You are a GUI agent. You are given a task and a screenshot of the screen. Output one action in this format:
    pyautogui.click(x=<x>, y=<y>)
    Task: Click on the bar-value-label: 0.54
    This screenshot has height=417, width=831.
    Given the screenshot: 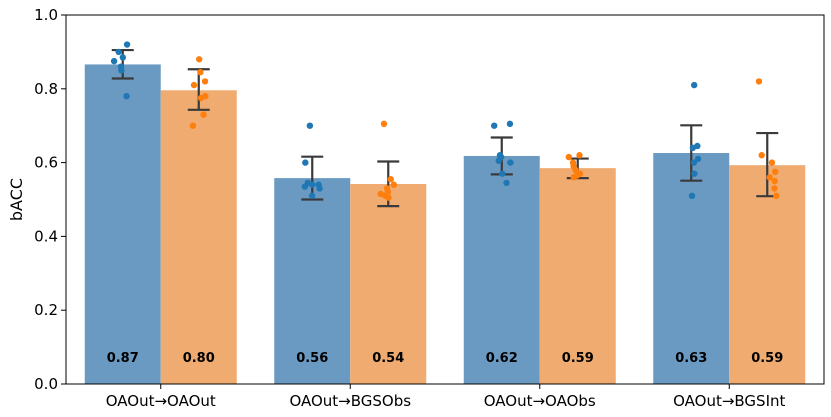 What is the action you would take?
    pyautogui.click(x=388, y=358)
    